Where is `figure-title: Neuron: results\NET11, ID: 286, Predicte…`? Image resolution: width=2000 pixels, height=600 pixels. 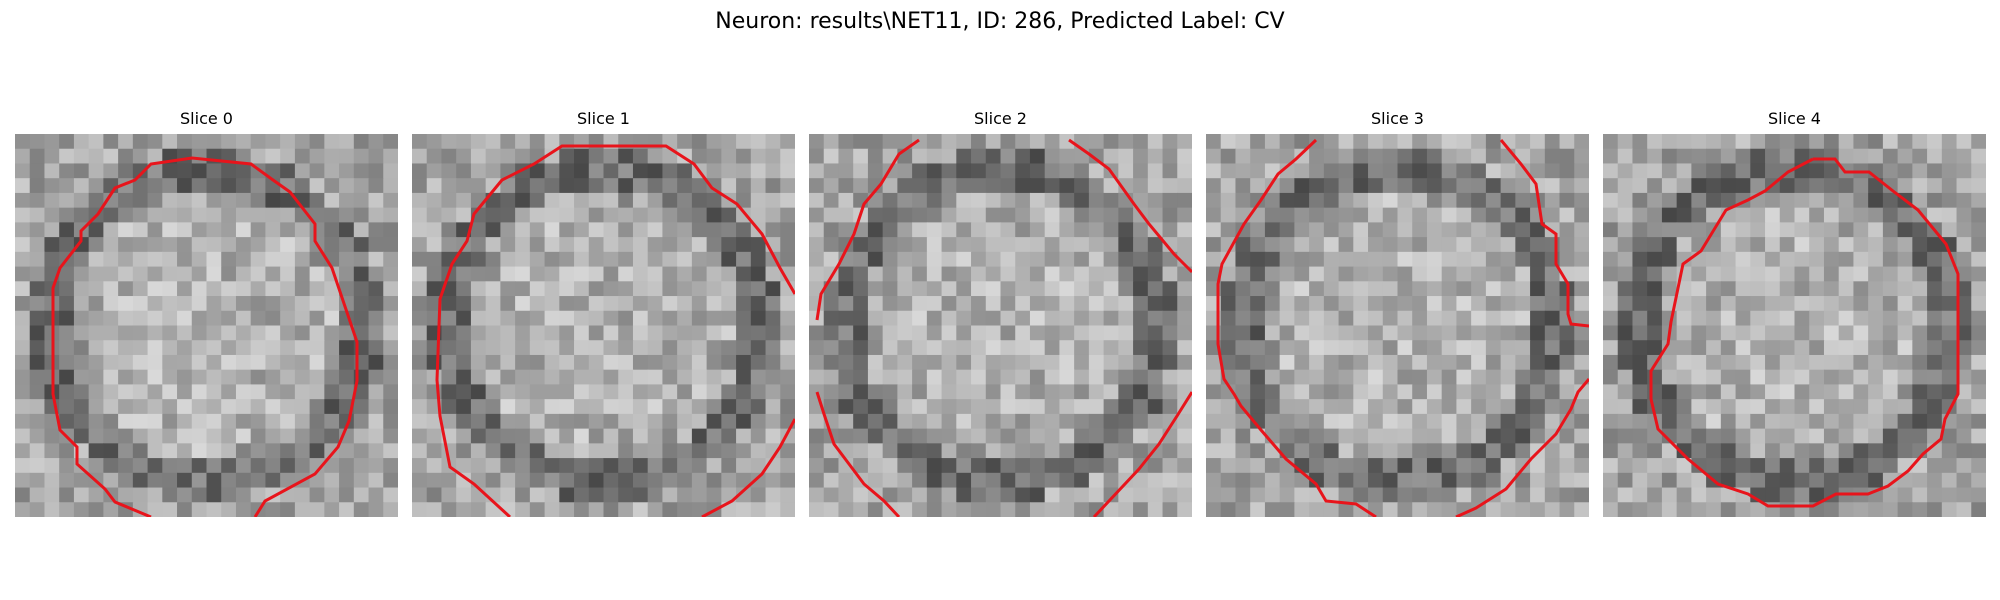 figure-title: Neuron: results\NET11, ID: 286, Predicte… is located at coordinates (1000, 21).